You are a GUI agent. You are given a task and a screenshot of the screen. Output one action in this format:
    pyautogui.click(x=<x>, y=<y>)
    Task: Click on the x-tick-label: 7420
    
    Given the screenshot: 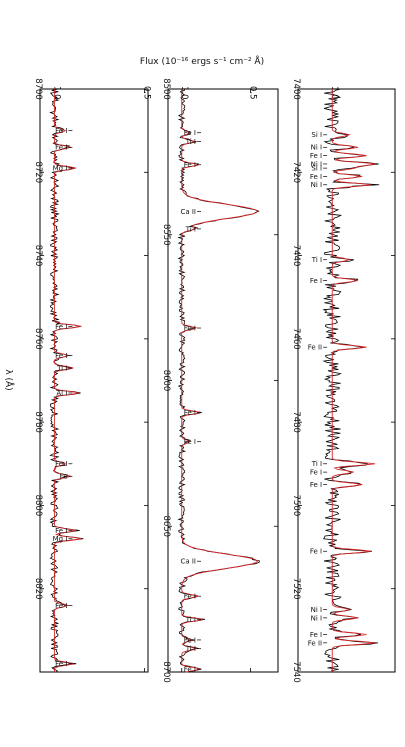 What is the action you would take?
    pyautogui.click(x=296, y=172)
    